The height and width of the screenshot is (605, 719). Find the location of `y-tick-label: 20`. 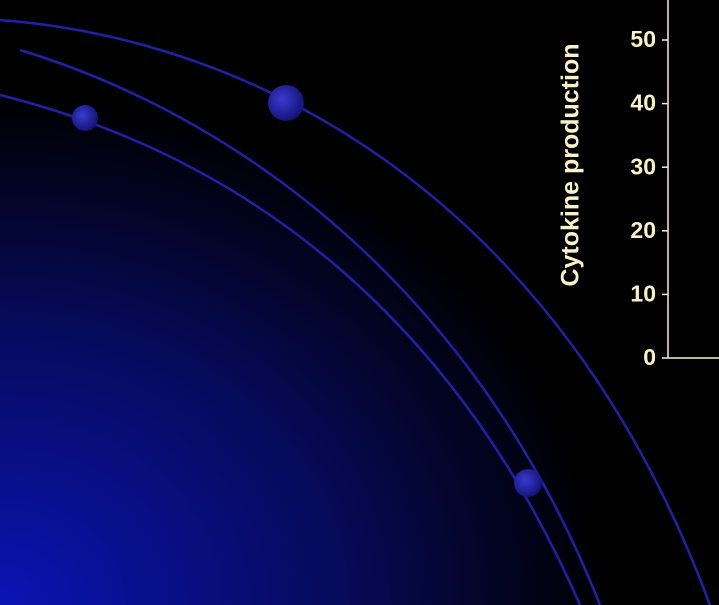

y-tick-label: 20 is located at coordinates (643, 230).